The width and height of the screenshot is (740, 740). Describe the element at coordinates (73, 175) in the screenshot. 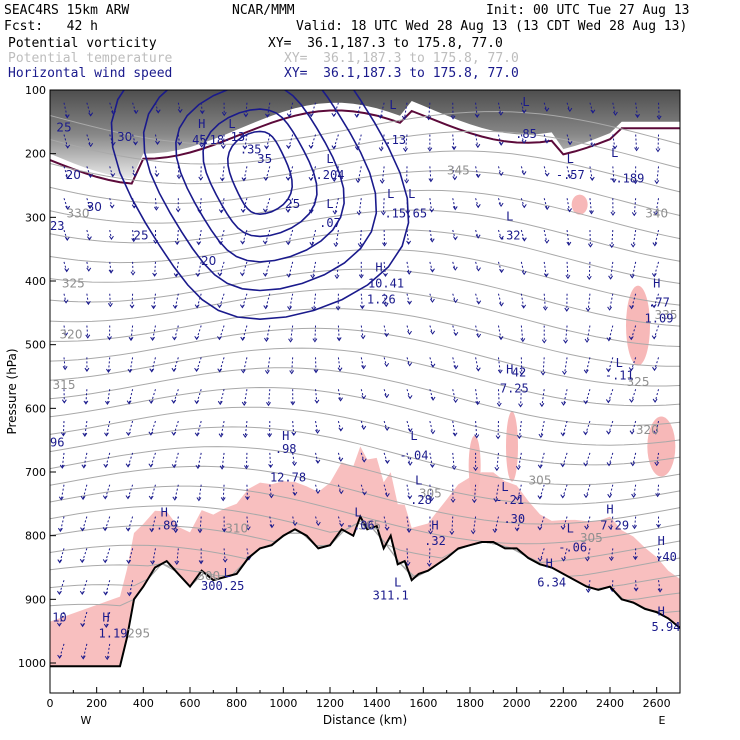

I see `wind-speed-label-2: 20` at that location.